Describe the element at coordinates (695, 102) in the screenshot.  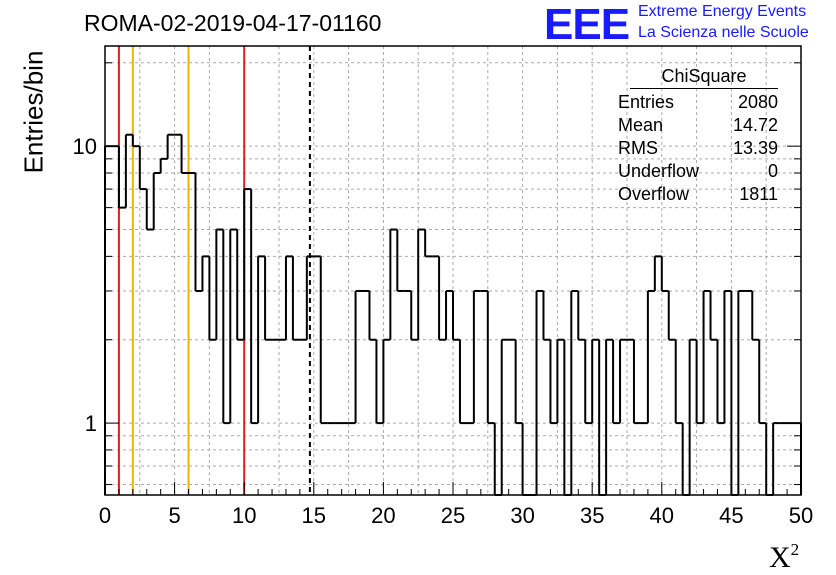
I see `stat-row: Entries 2080` at that location.